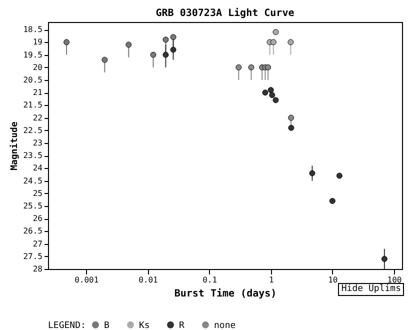 The image size is (408, 330). I want to click on chart-title: GRB 030723A Light Curve, so click(225, 13).